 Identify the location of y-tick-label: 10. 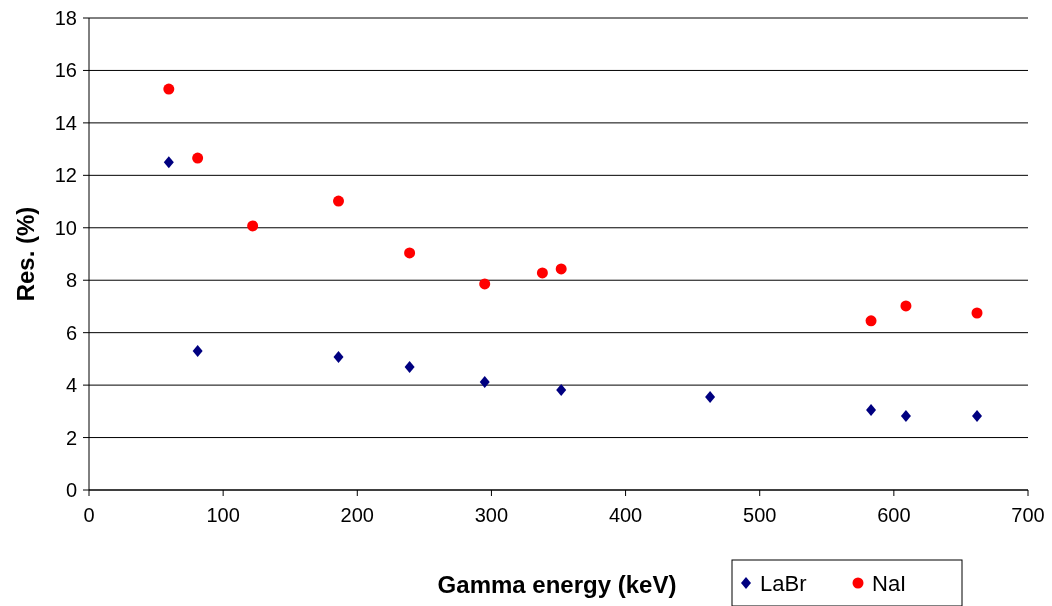
(65, 227).